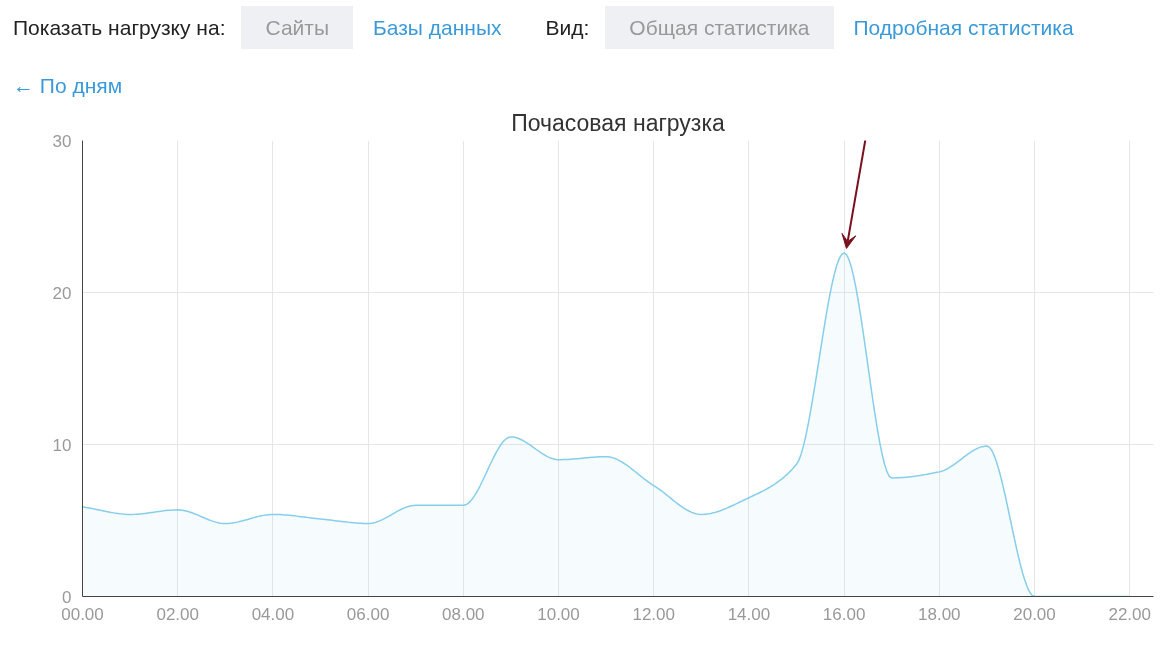 The width and height of the screenshot is (1163, 659). Describe the element at coordinates (844, 614) in the screenshot. I see `x-tick-label: 16.00` at that location.